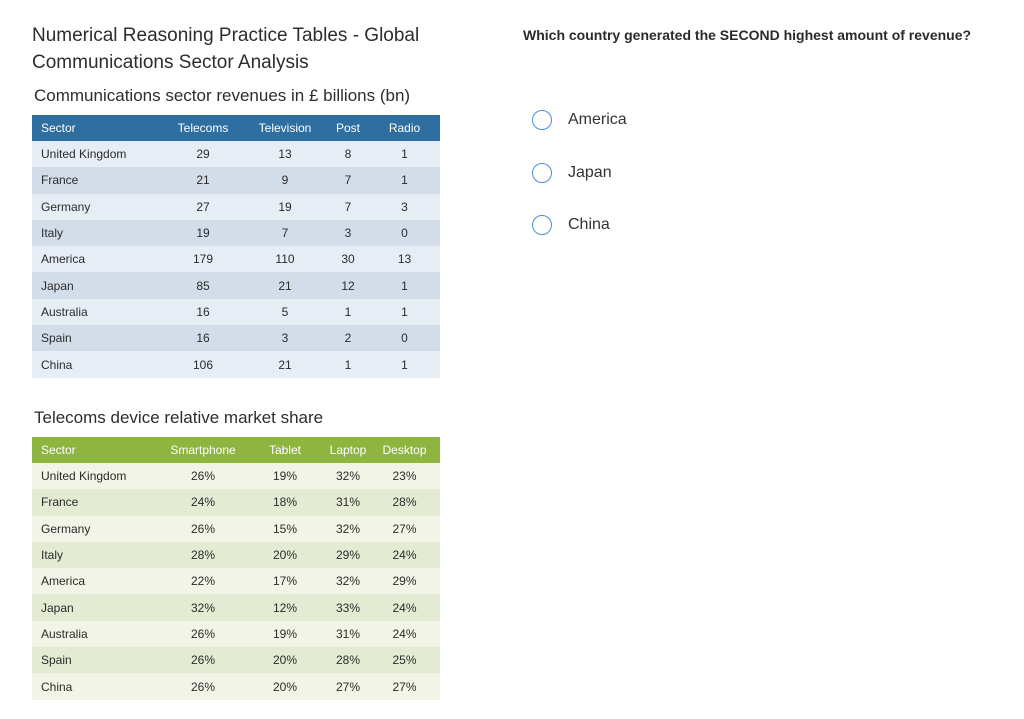 Image resolution: width=1024 pixels, height=719 pixels. What do you see at coordinates (60, 180) in the screenshot?
I see `row-label: France` at bounding box center [60, 180].